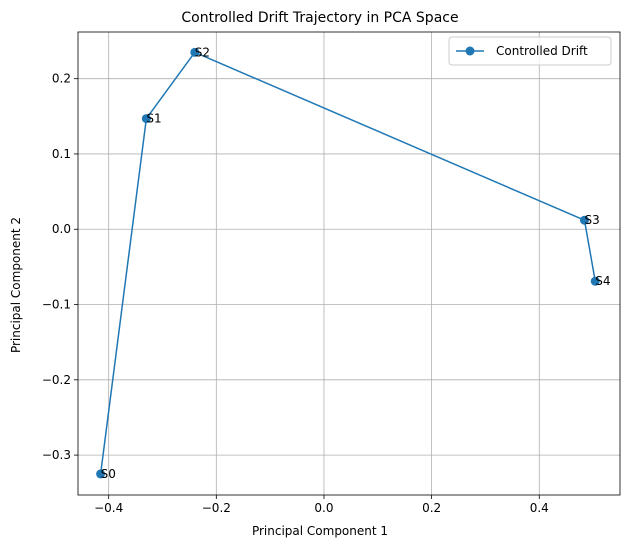 The height and width of the screenshot is (547, 625). I want to click on legend-box, so click(530, 51).